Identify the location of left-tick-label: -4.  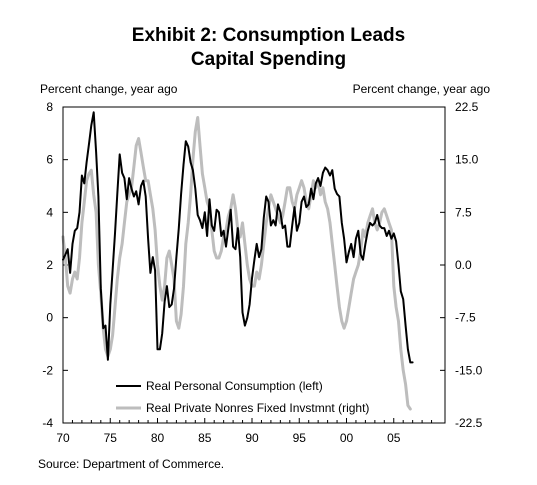
(47, 423).